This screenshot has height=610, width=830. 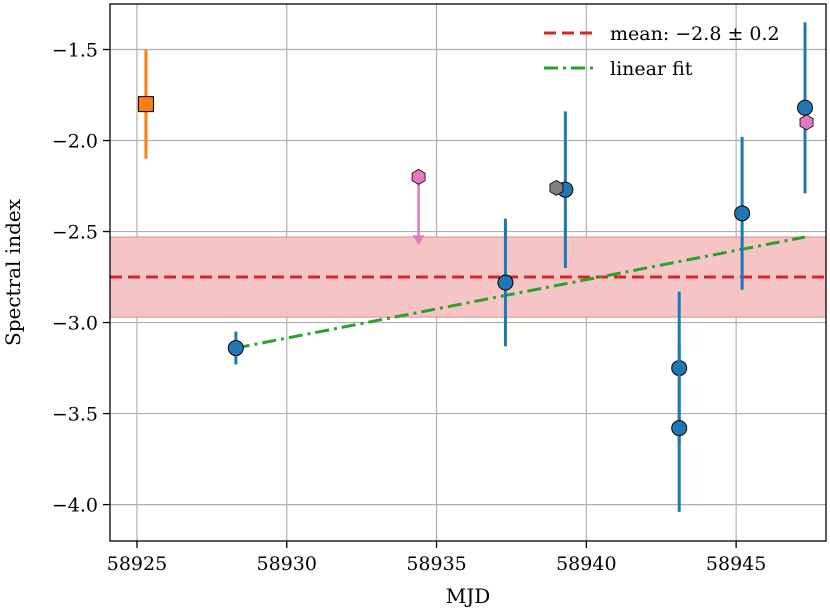 I want to click on legend: mean: −2.8 ± 0.2 linear fit, so click(x=662, y=51).